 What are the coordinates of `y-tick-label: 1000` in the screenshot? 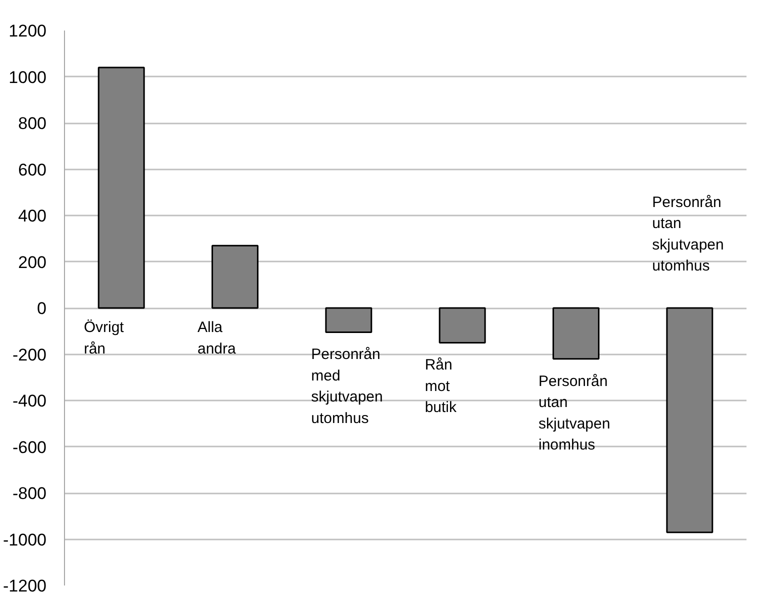 It's located at (27, 77).